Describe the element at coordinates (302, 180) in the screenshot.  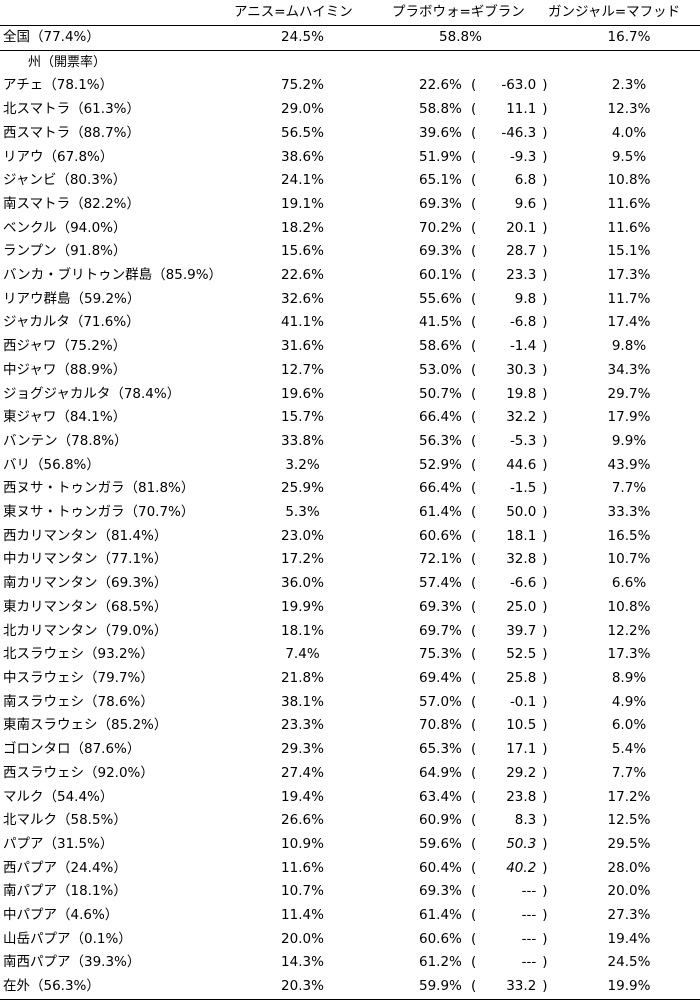
I see `candidate-1-share: 24.1%` at that location.